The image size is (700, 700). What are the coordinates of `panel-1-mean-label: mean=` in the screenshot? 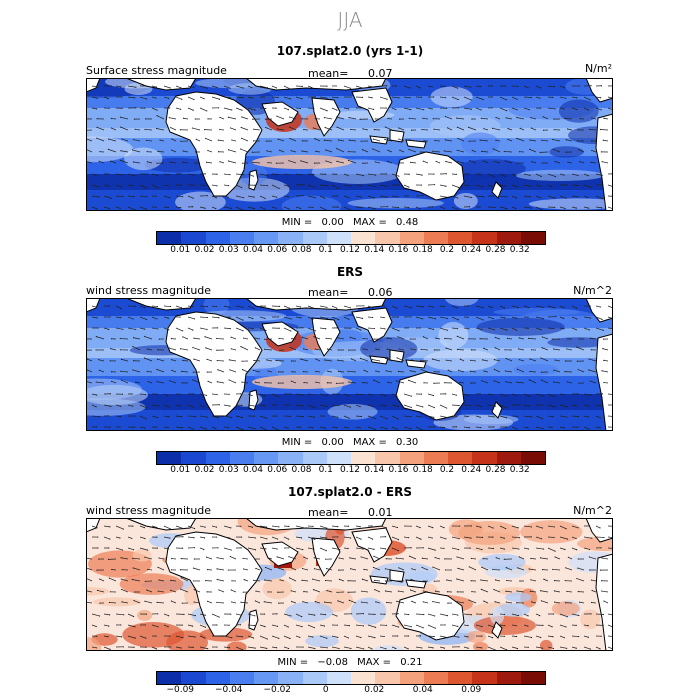 It's located at (328, 73).